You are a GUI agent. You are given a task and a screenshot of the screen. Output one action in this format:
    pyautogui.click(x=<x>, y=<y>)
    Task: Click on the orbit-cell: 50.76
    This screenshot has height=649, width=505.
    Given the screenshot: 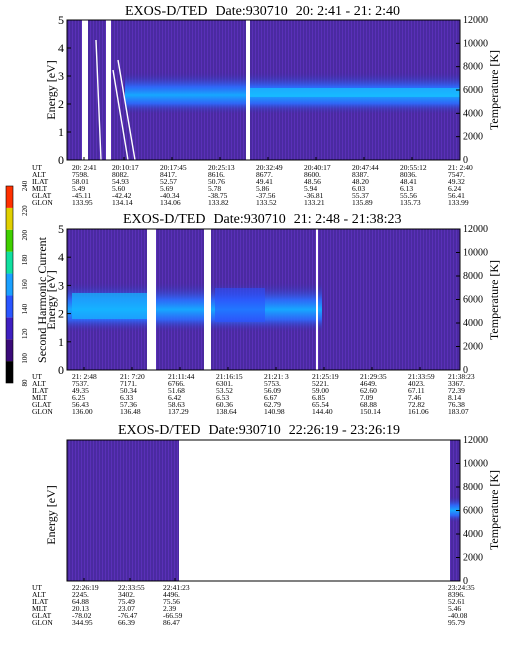 What is the action you would take?
    pyautogui.click(x=216, y=181)
    